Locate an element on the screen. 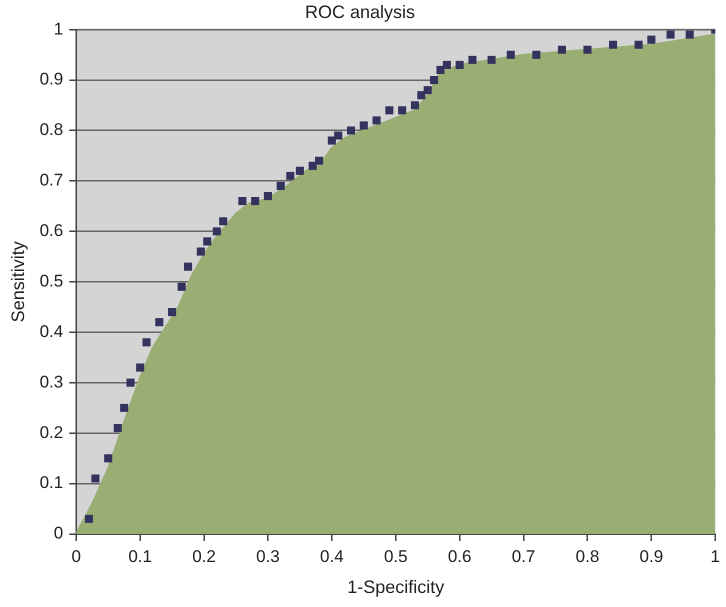 The height and width of the screenshot is (607, 726). x-tick-label: 0.3 is located at coordinates (268, 556).